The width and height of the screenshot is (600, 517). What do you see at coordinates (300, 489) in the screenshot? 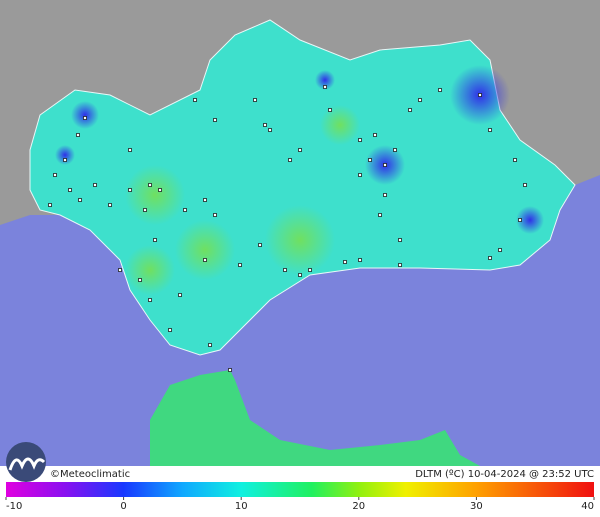
I see `colorbar` at bounding box center [300, 489].